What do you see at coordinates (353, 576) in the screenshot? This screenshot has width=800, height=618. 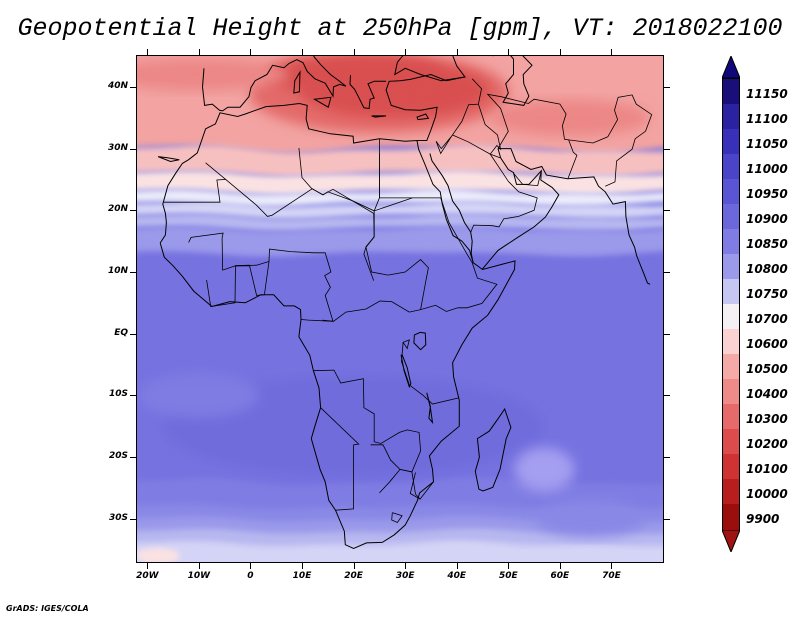 I see `lon-label-20e: 20E` at bounding box center [353, 576].